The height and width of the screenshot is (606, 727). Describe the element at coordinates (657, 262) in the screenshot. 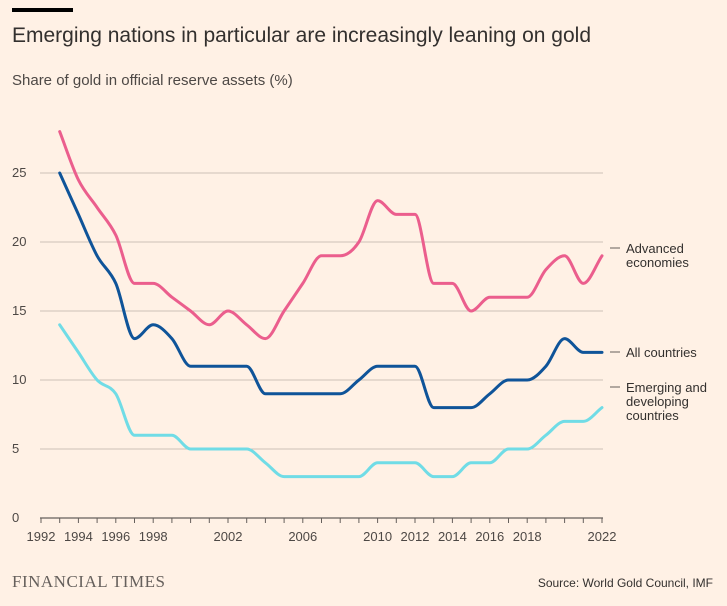

I see `legend-label-line: economies` at that location.